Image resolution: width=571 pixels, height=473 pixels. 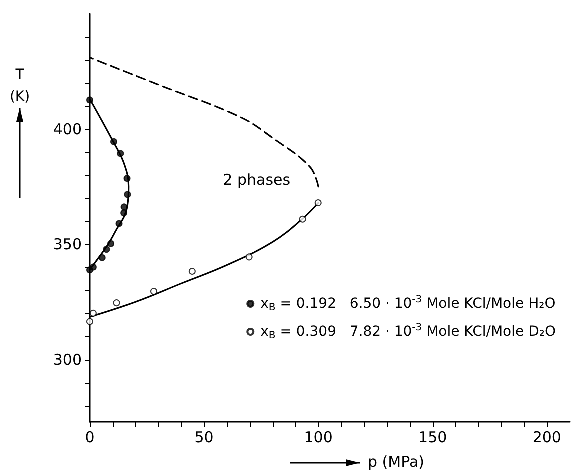 I want to click on x-tick-label: 0, so click(x=90, y=437).